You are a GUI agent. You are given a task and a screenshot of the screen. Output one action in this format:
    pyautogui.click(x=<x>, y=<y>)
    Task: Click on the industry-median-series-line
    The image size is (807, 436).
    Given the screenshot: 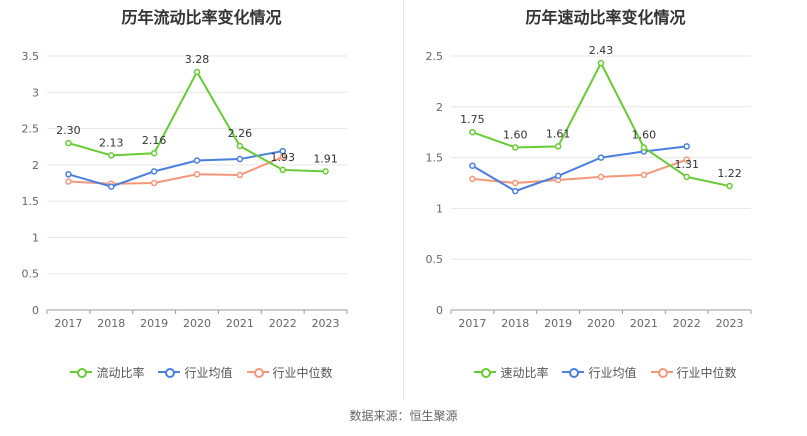 What is the action you would take?
    pyautogui.click(x=580, y=171)
    